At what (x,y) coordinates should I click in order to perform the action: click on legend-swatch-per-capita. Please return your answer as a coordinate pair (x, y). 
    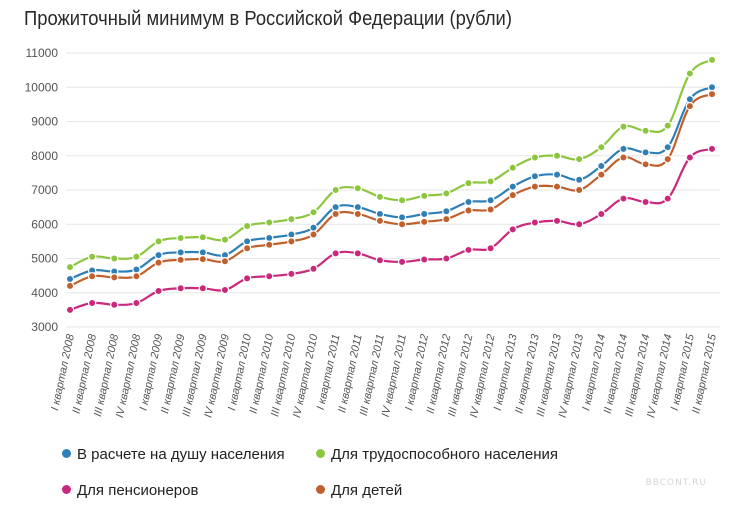
    Looking at the image, I should click on (66, 453).